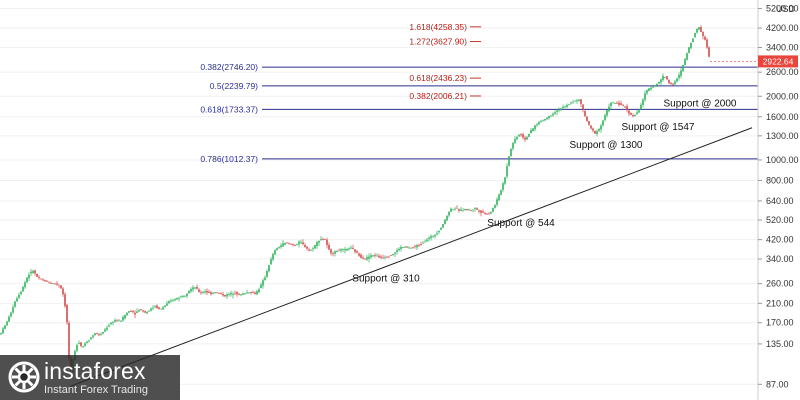  What do you see at coordinates (782, 96) in the screenshot?
I see `y-tick-label: 2000.00` at bounding box center [782, 96].